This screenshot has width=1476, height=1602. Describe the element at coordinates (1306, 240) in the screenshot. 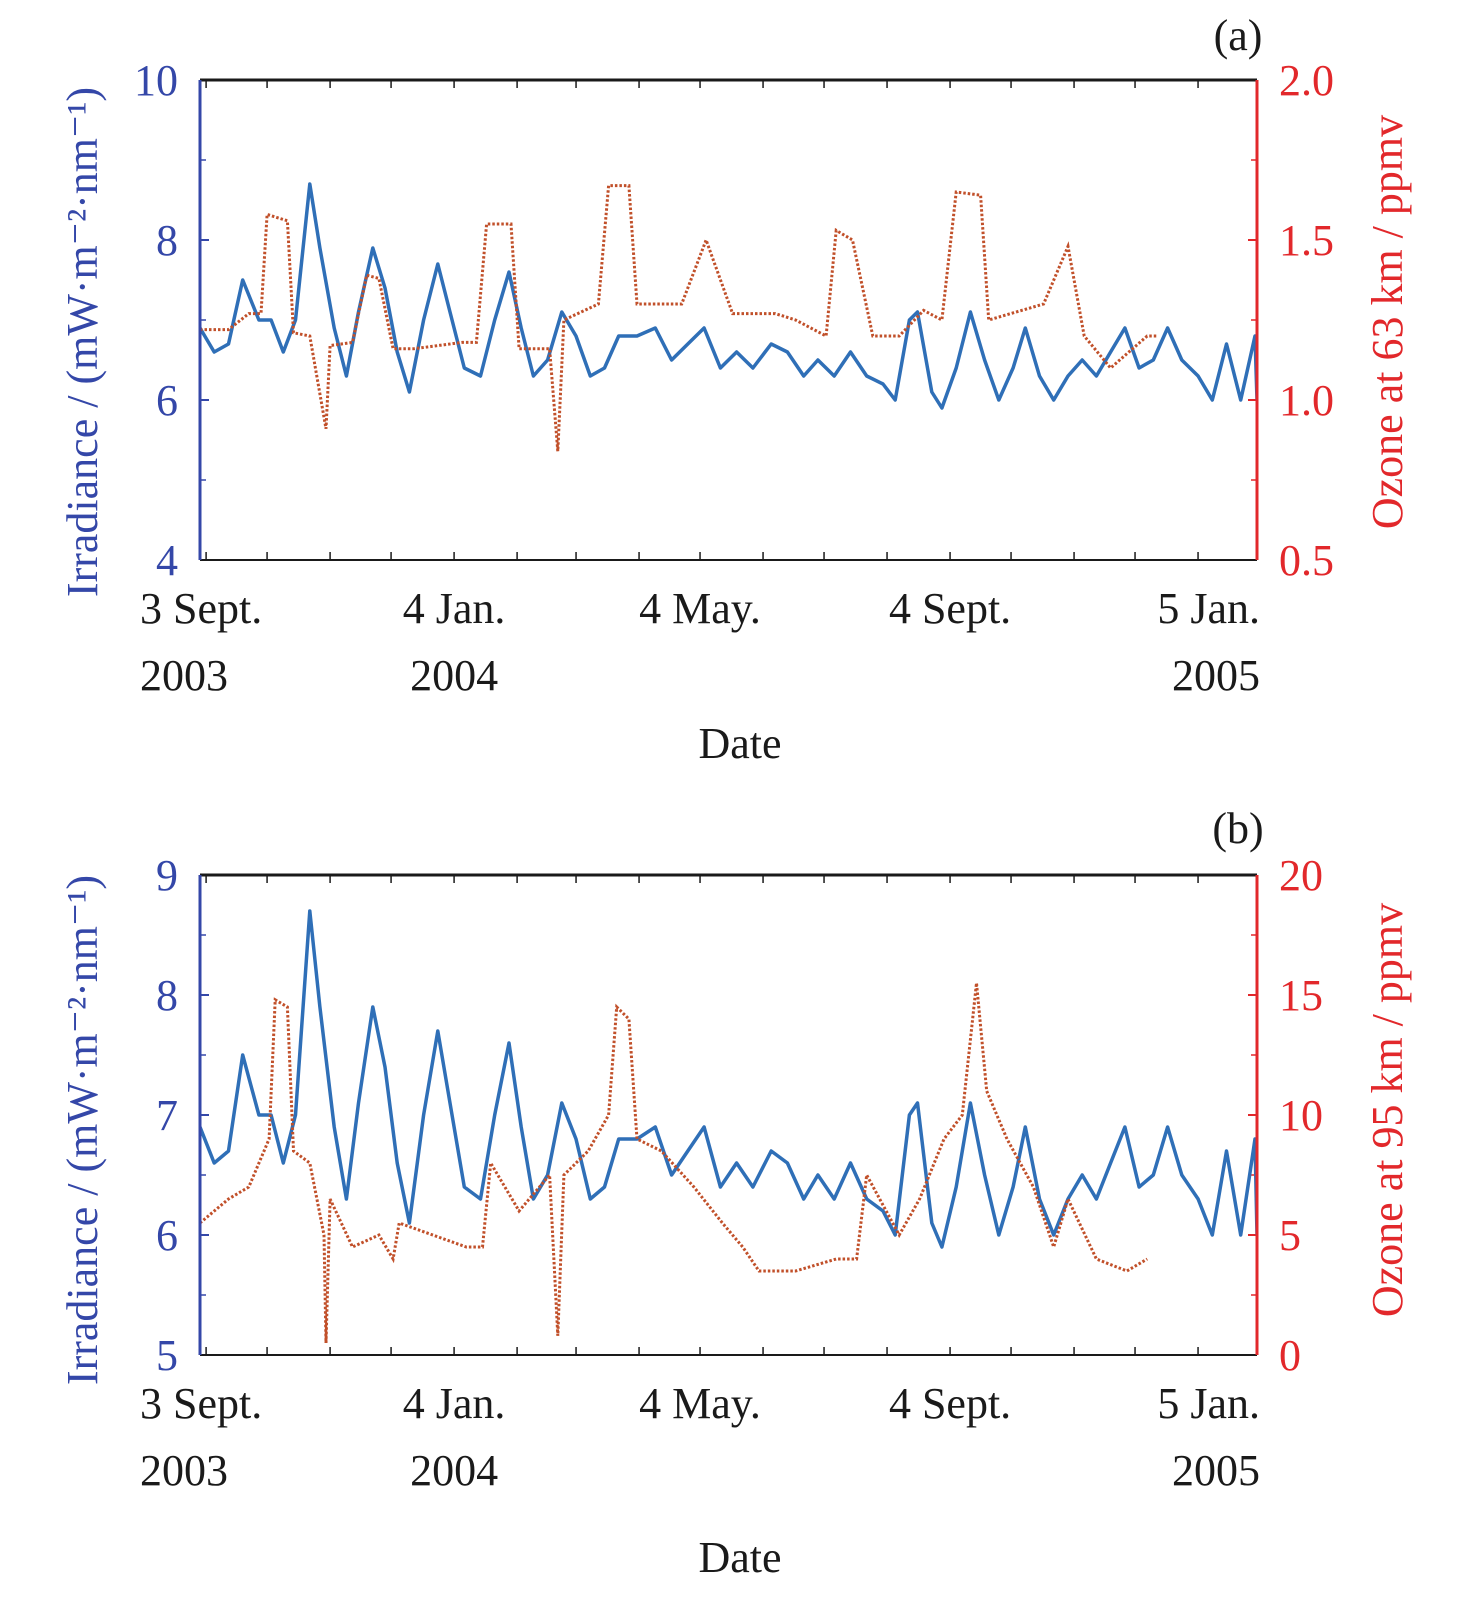

I see `y-tick-label-right: 1.5` at that location.